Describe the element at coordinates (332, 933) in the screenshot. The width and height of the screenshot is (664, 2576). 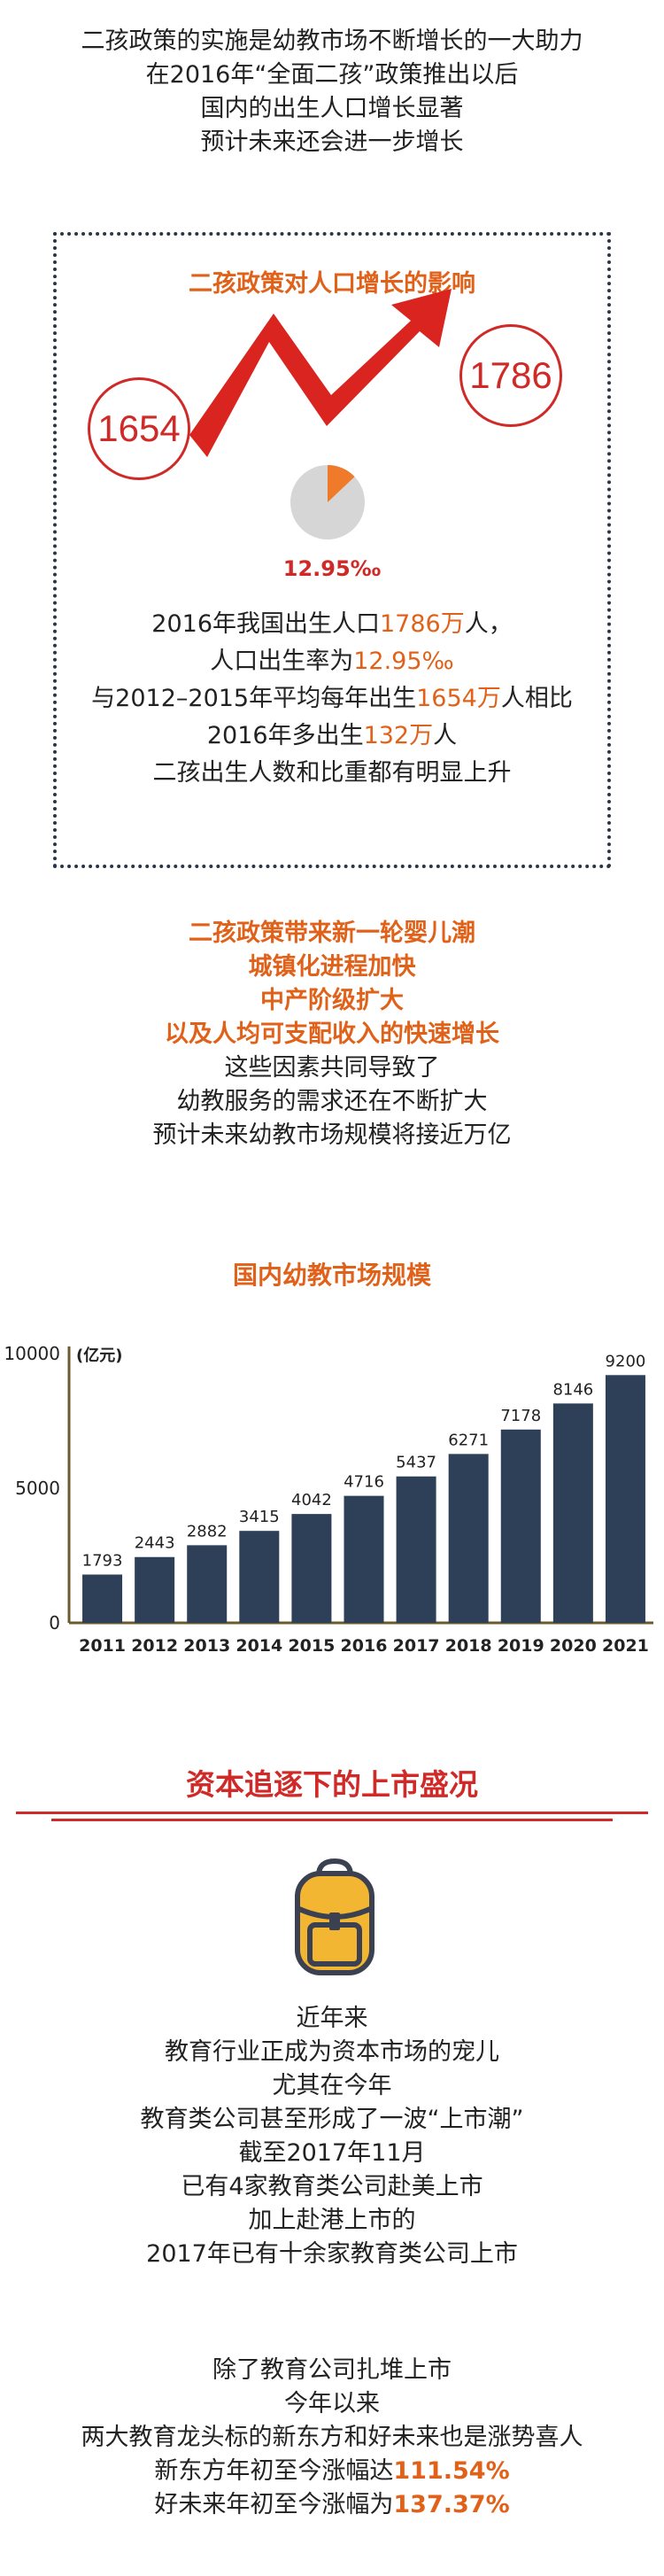
I see `driver-line: 二孩政策带来新一轮婴儿潮` at that location.